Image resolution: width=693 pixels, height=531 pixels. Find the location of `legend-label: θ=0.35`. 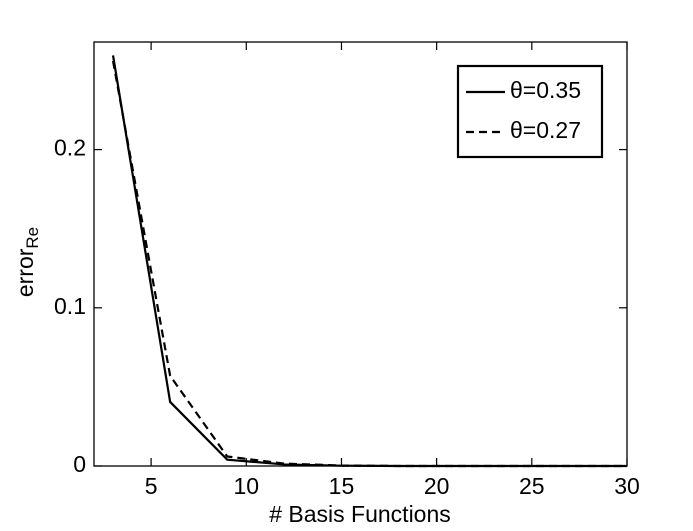

legend-label: θ=0.35 is located at coordinates (545, 90).